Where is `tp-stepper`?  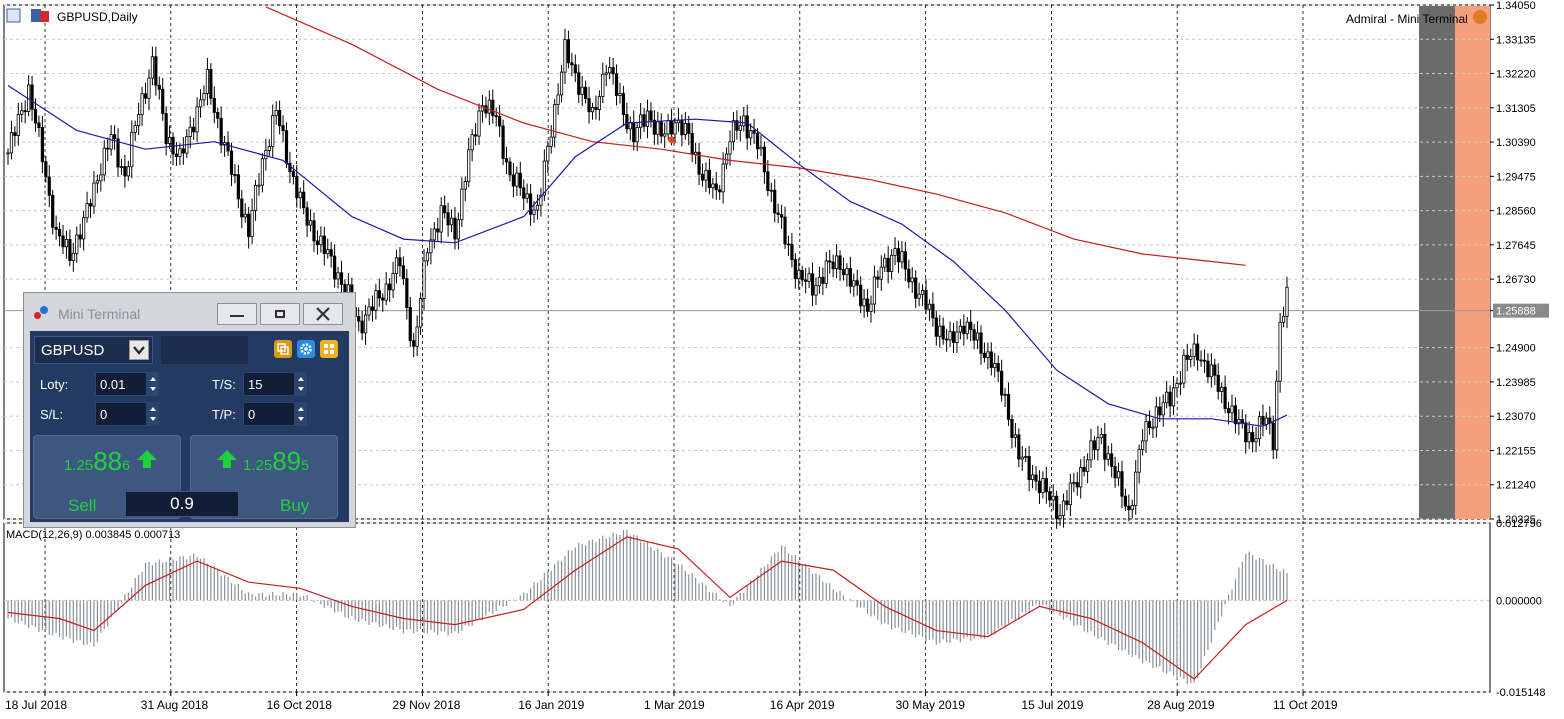
tp-stepper is located at coordinates (301, 414).